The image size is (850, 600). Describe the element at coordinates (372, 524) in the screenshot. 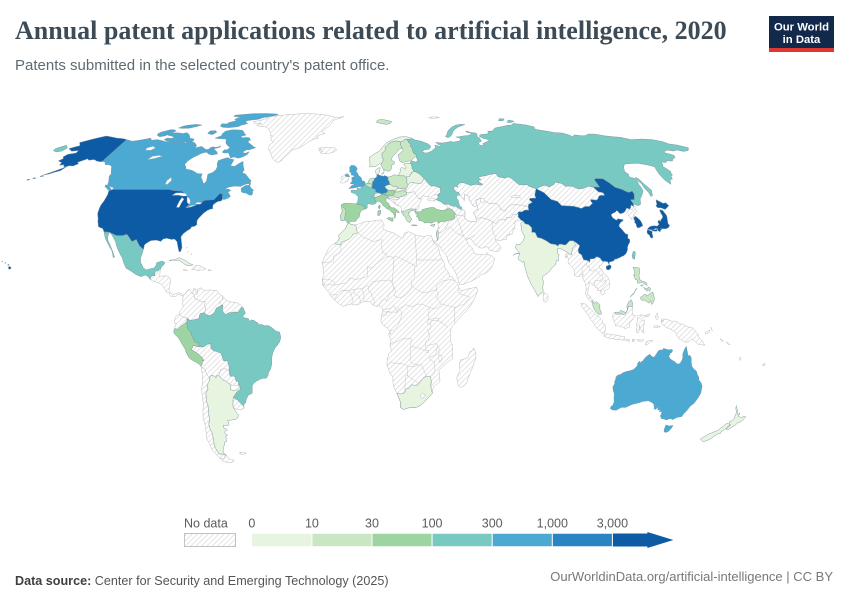

I see `svg-text: 30` at that location.